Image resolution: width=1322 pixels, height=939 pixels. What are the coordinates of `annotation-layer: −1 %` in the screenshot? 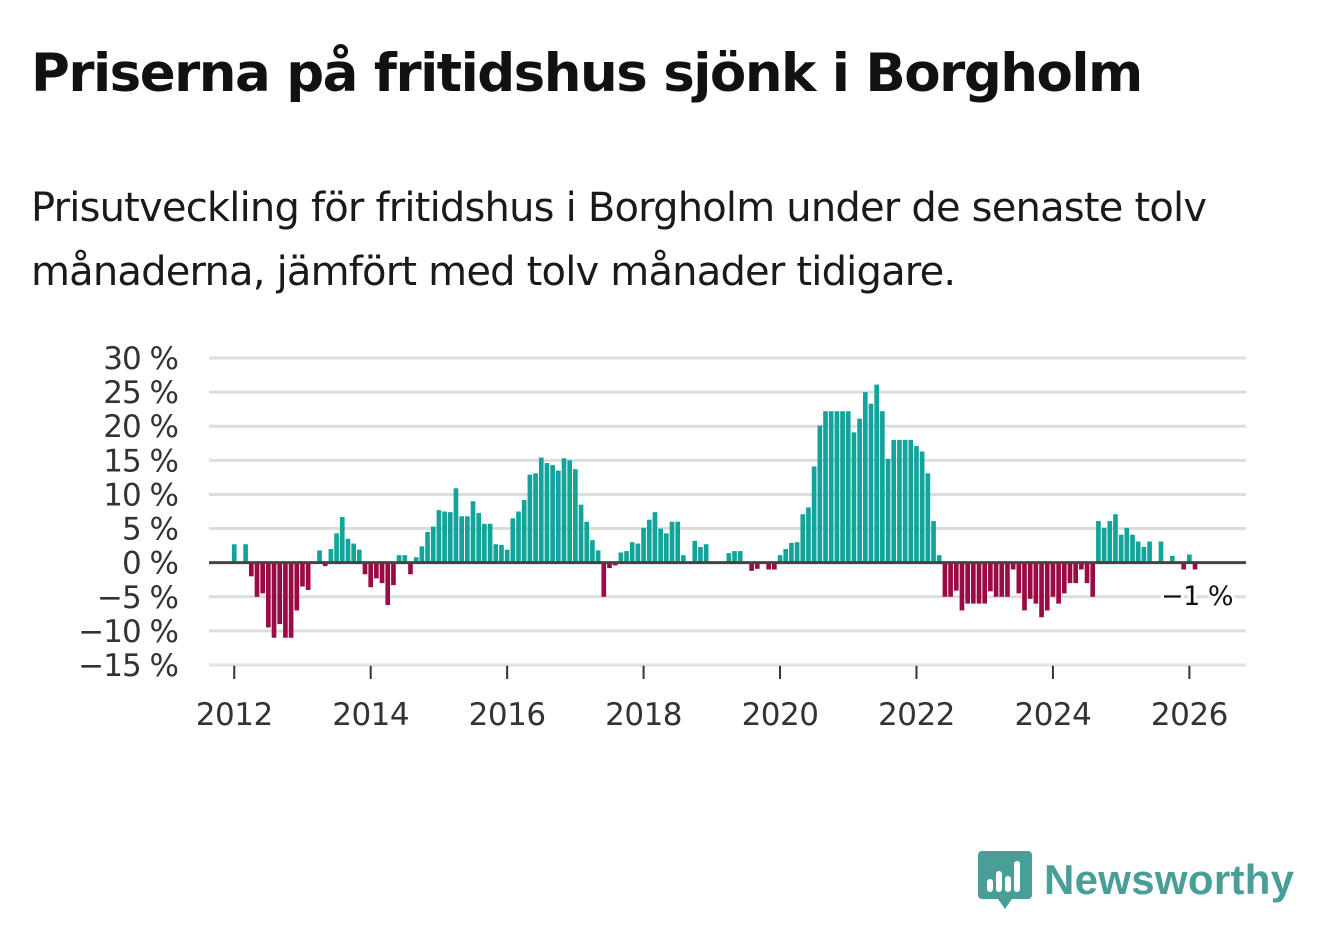 It's located at (1197, 596).